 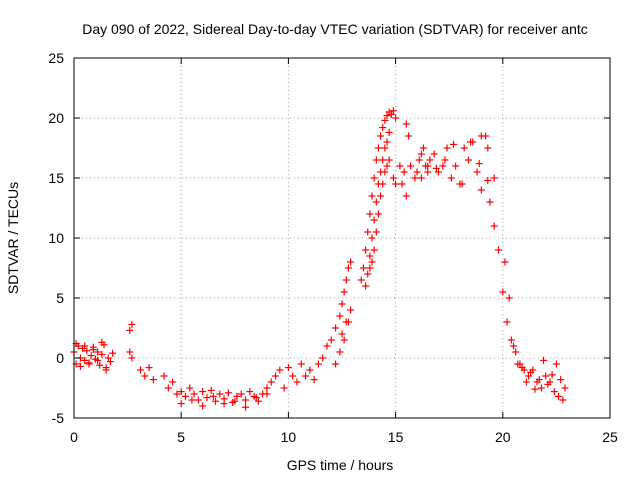 I want to click on x-tick-label: 20, so click(x=503, y=437).